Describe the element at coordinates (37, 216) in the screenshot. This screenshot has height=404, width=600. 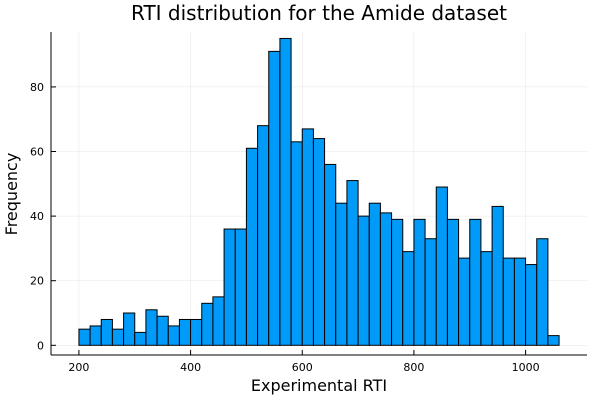
I see `y-tick-label: 40` at that location.